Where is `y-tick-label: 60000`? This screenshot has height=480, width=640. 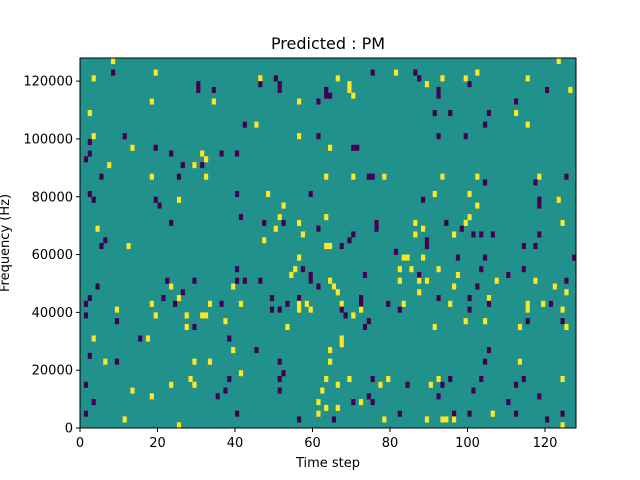 y-tick-label: 60000 is located at coordinates (52, 255).